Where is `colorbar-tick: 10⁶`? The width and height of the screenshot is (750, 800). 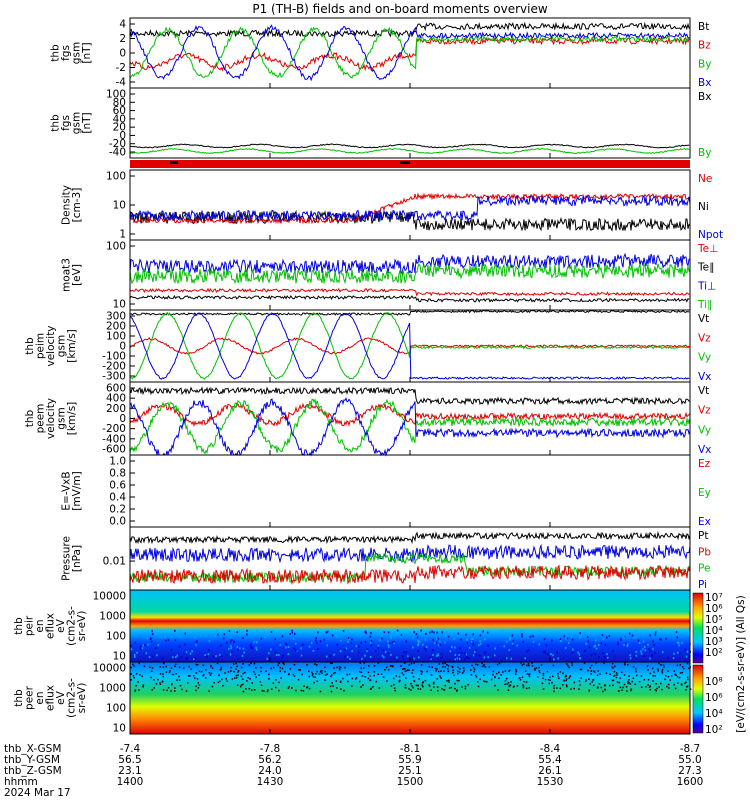 colorbar-tick: 10⁶ is located at coordinates (714, 698).